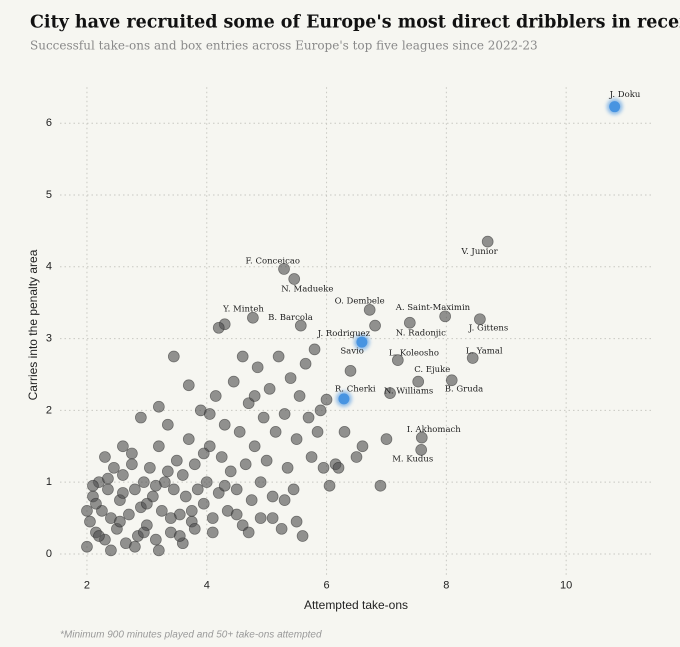 The width and height of the screenshot is (680, 647). I want to click on x-tick-label: 10, so click(566, 585).